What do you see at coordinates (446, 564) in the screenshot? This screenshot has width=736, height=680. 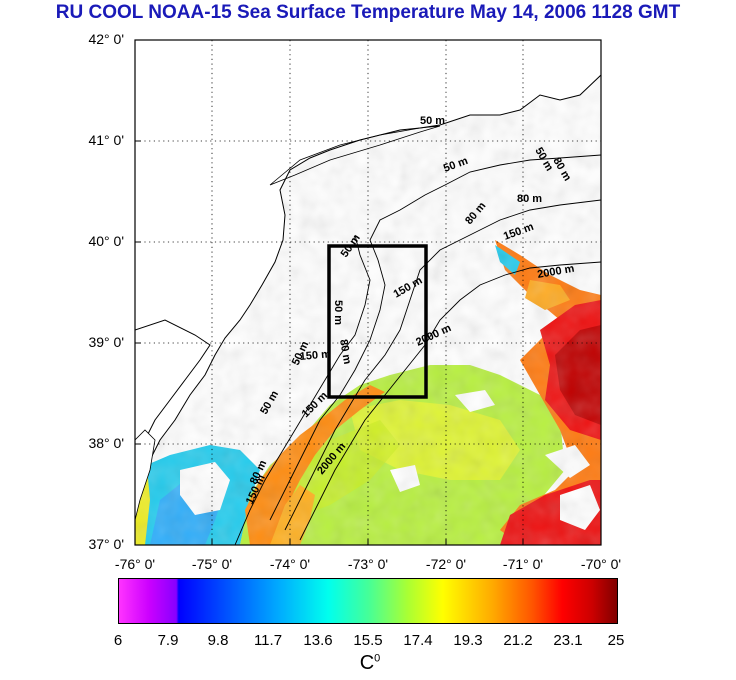 I see `lon-tick-label: -72° 0'` at bounding box center [446, 564].